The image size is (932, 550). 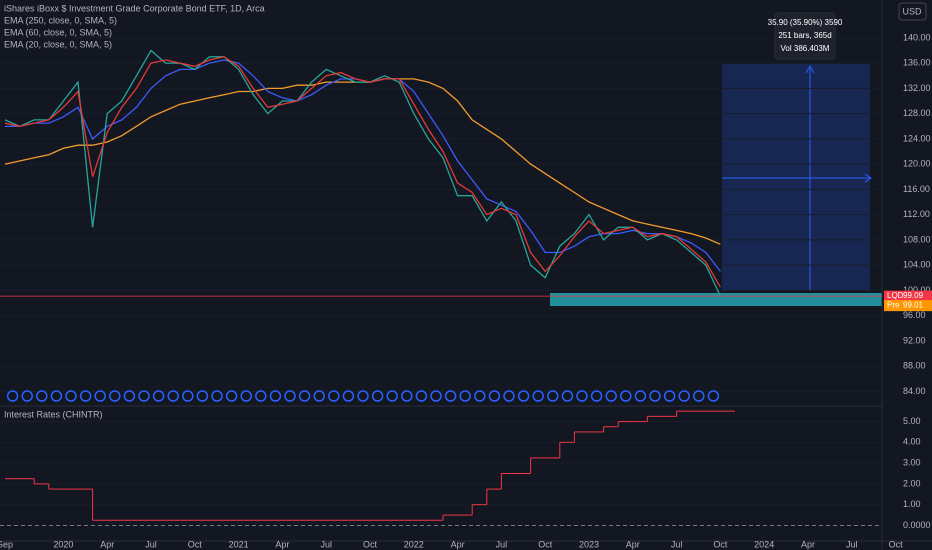 What do you see at coordinates (913, 305) in the screenshot?
I see `price-label-value: 99.01` at bounding box center [913, 305].